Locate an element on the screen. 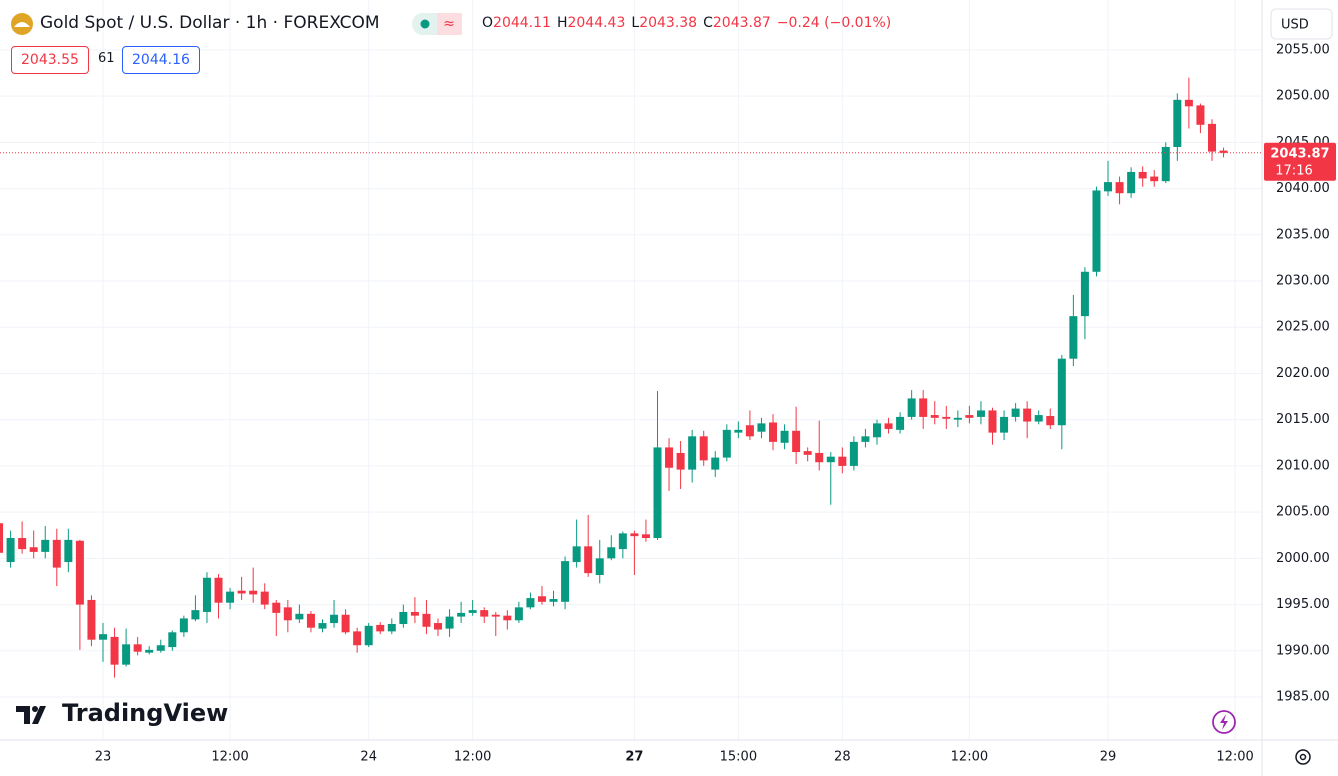 The width and height of the screenshot is (1338, 776). bid-price: 2043.55 is located at coordinates (50, 60).